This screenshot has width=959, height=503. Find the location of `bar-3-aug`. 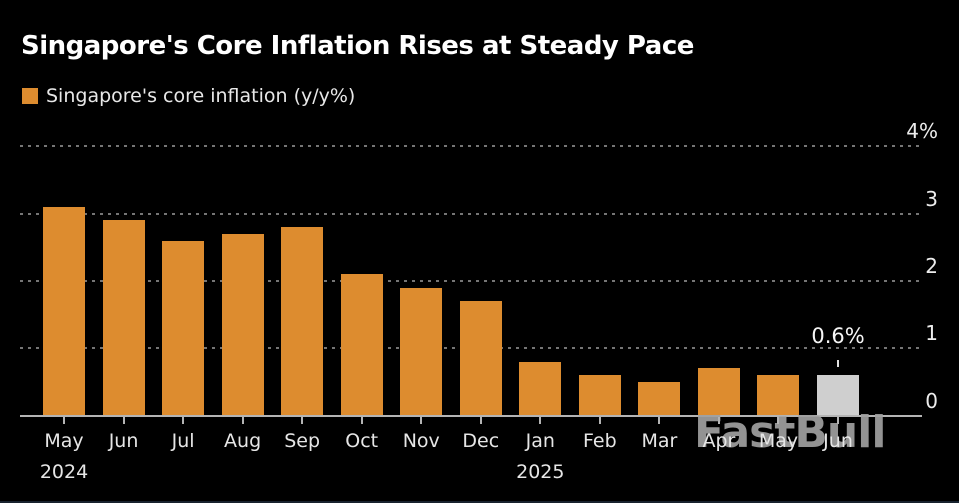

bar-3-aug is located at coordinates (242, 324).